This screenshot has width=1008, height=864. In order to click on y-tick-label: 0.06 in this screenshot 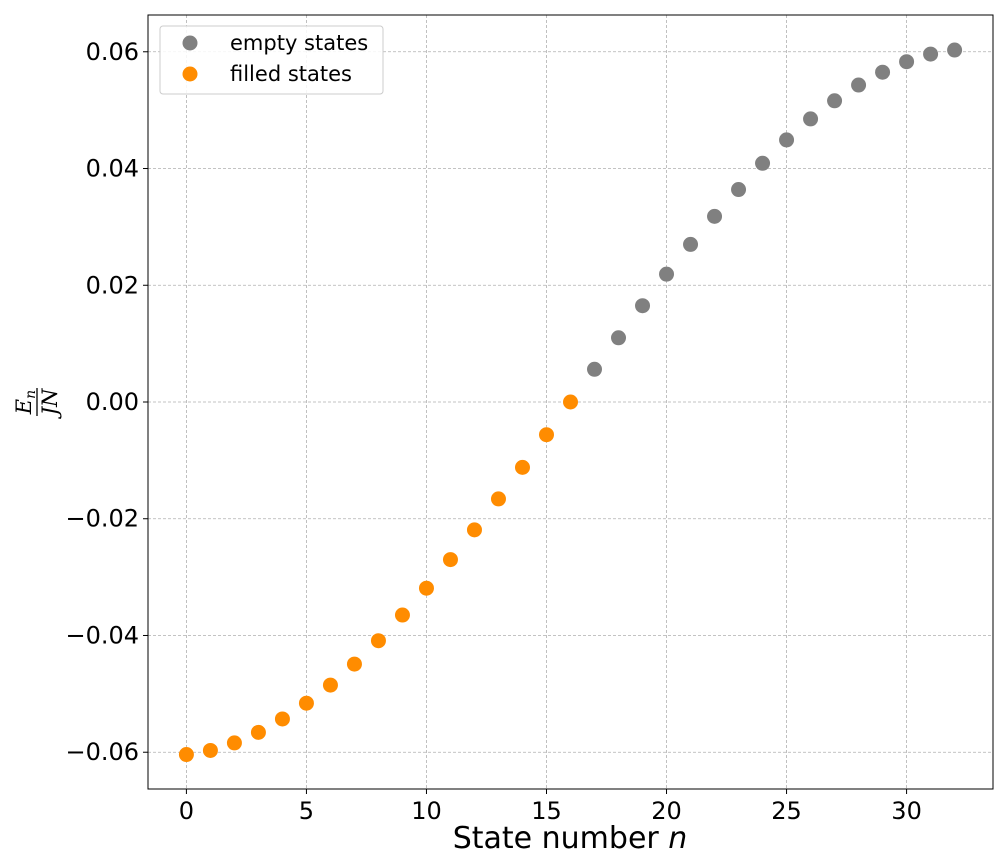, I will do `click(112, 52)`.